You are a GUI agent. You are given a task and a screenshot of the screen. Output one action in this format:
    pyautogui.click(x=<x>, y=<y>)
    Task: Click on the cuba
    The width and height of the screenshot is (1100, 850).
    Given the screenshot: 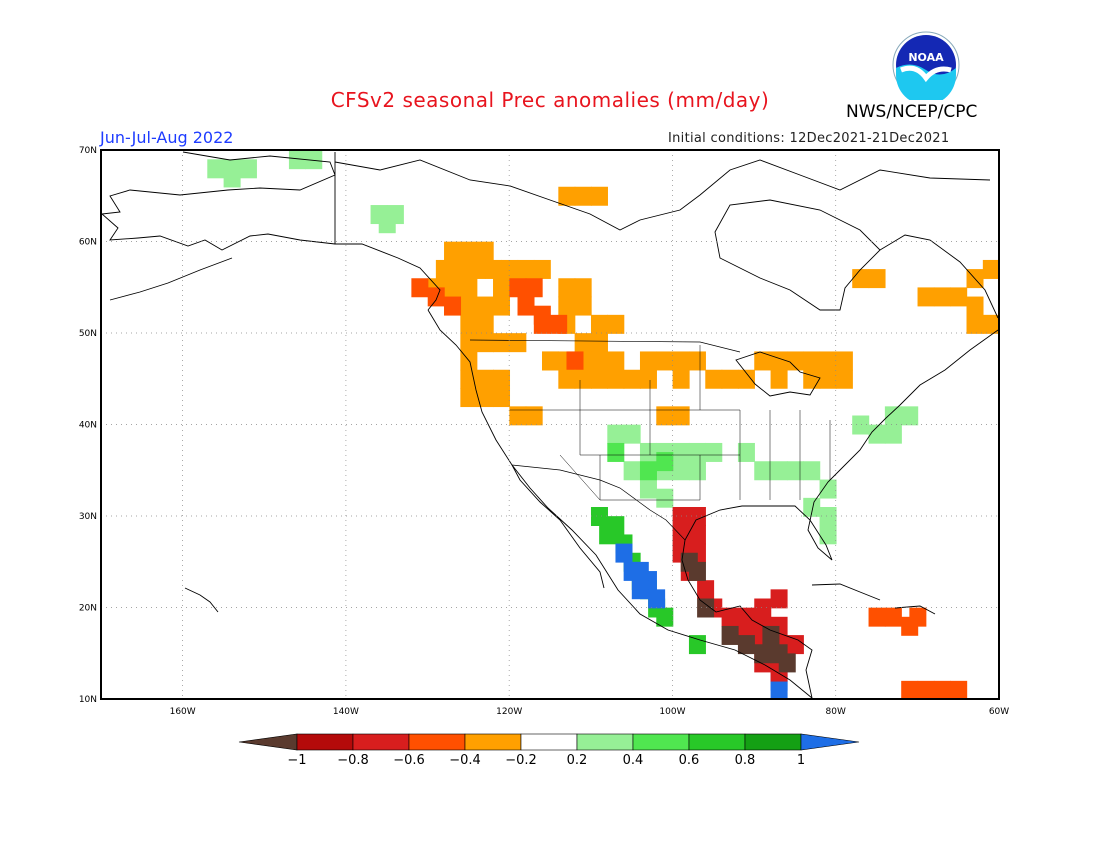 What is the action you would take?
    pyautogui.click(x=846, y=592)
    